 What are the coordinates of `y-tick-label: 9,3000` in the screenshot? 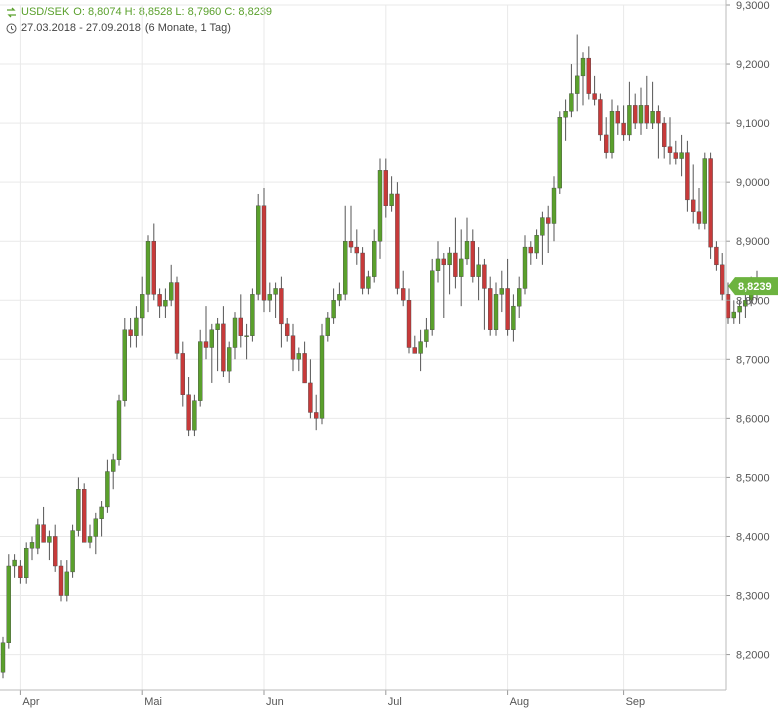 It's located at (753, 6).